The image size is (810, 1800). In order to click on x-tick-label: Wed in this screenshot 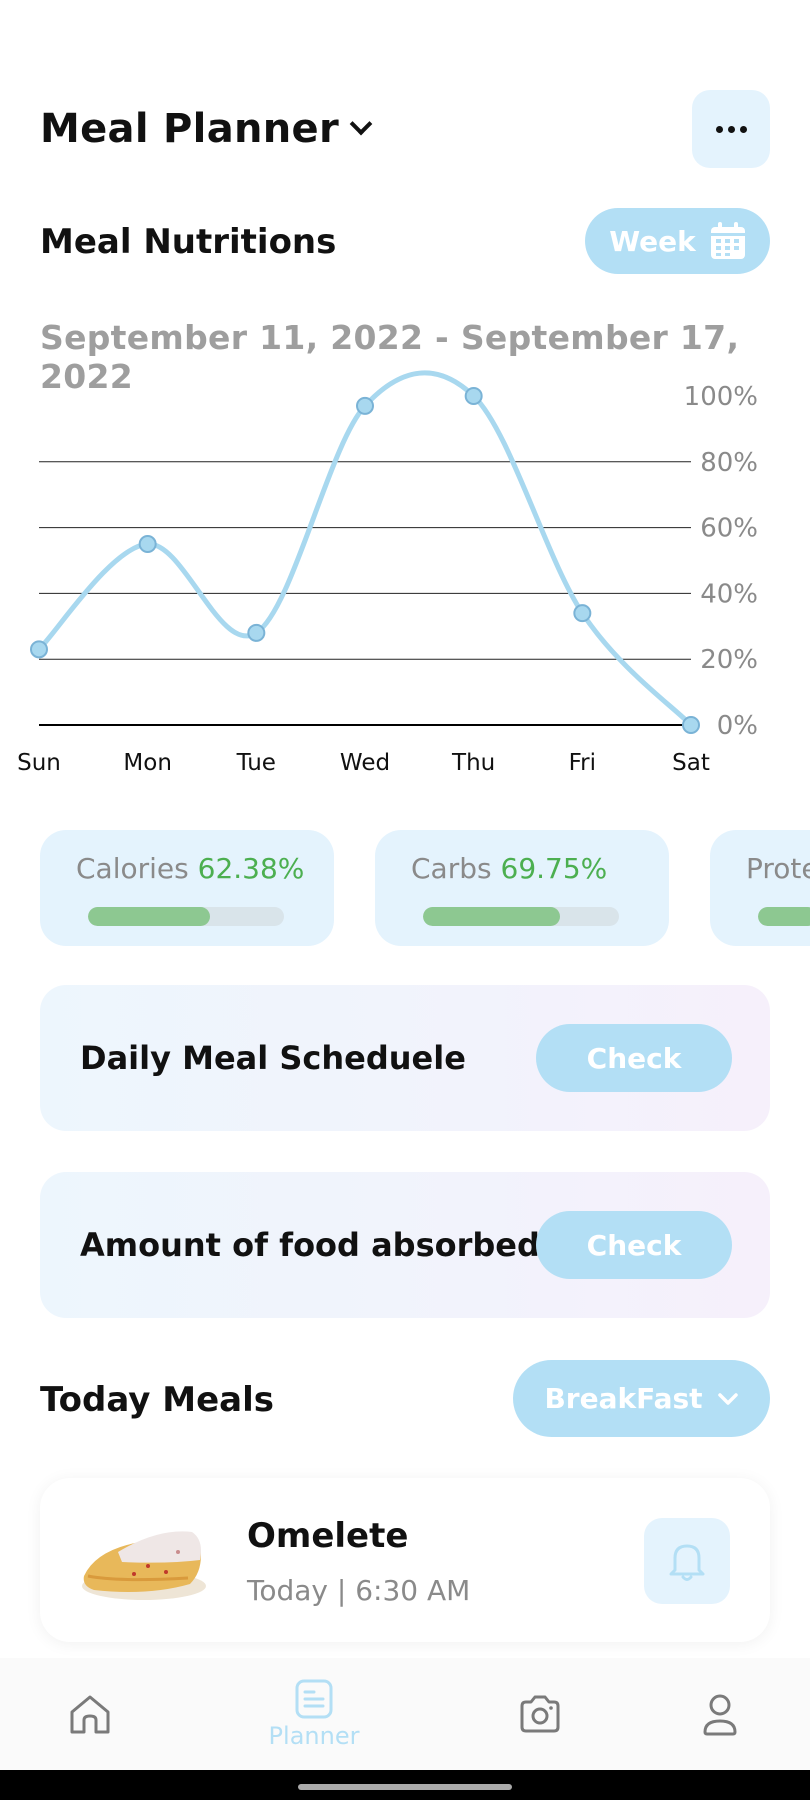, I will do `click(365, 763)`.